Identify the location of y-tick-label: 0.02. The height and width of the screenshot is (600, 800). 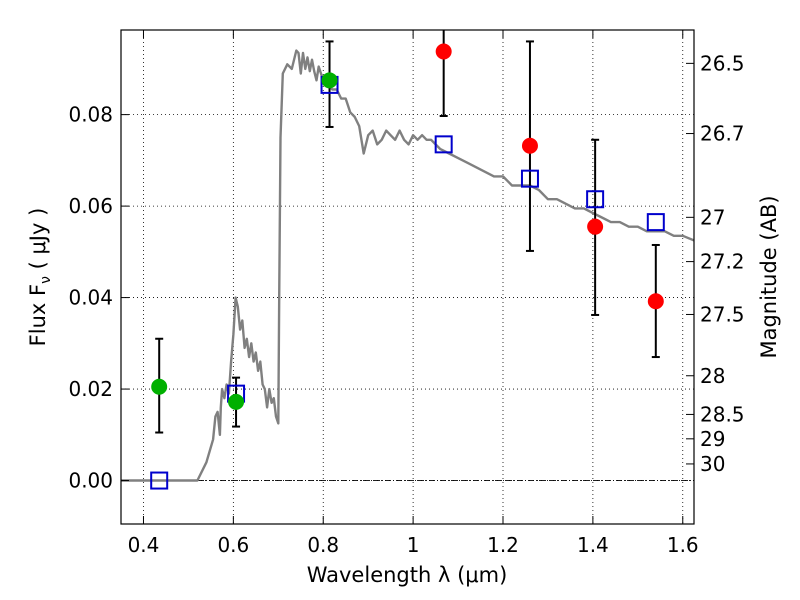
(90, 389).